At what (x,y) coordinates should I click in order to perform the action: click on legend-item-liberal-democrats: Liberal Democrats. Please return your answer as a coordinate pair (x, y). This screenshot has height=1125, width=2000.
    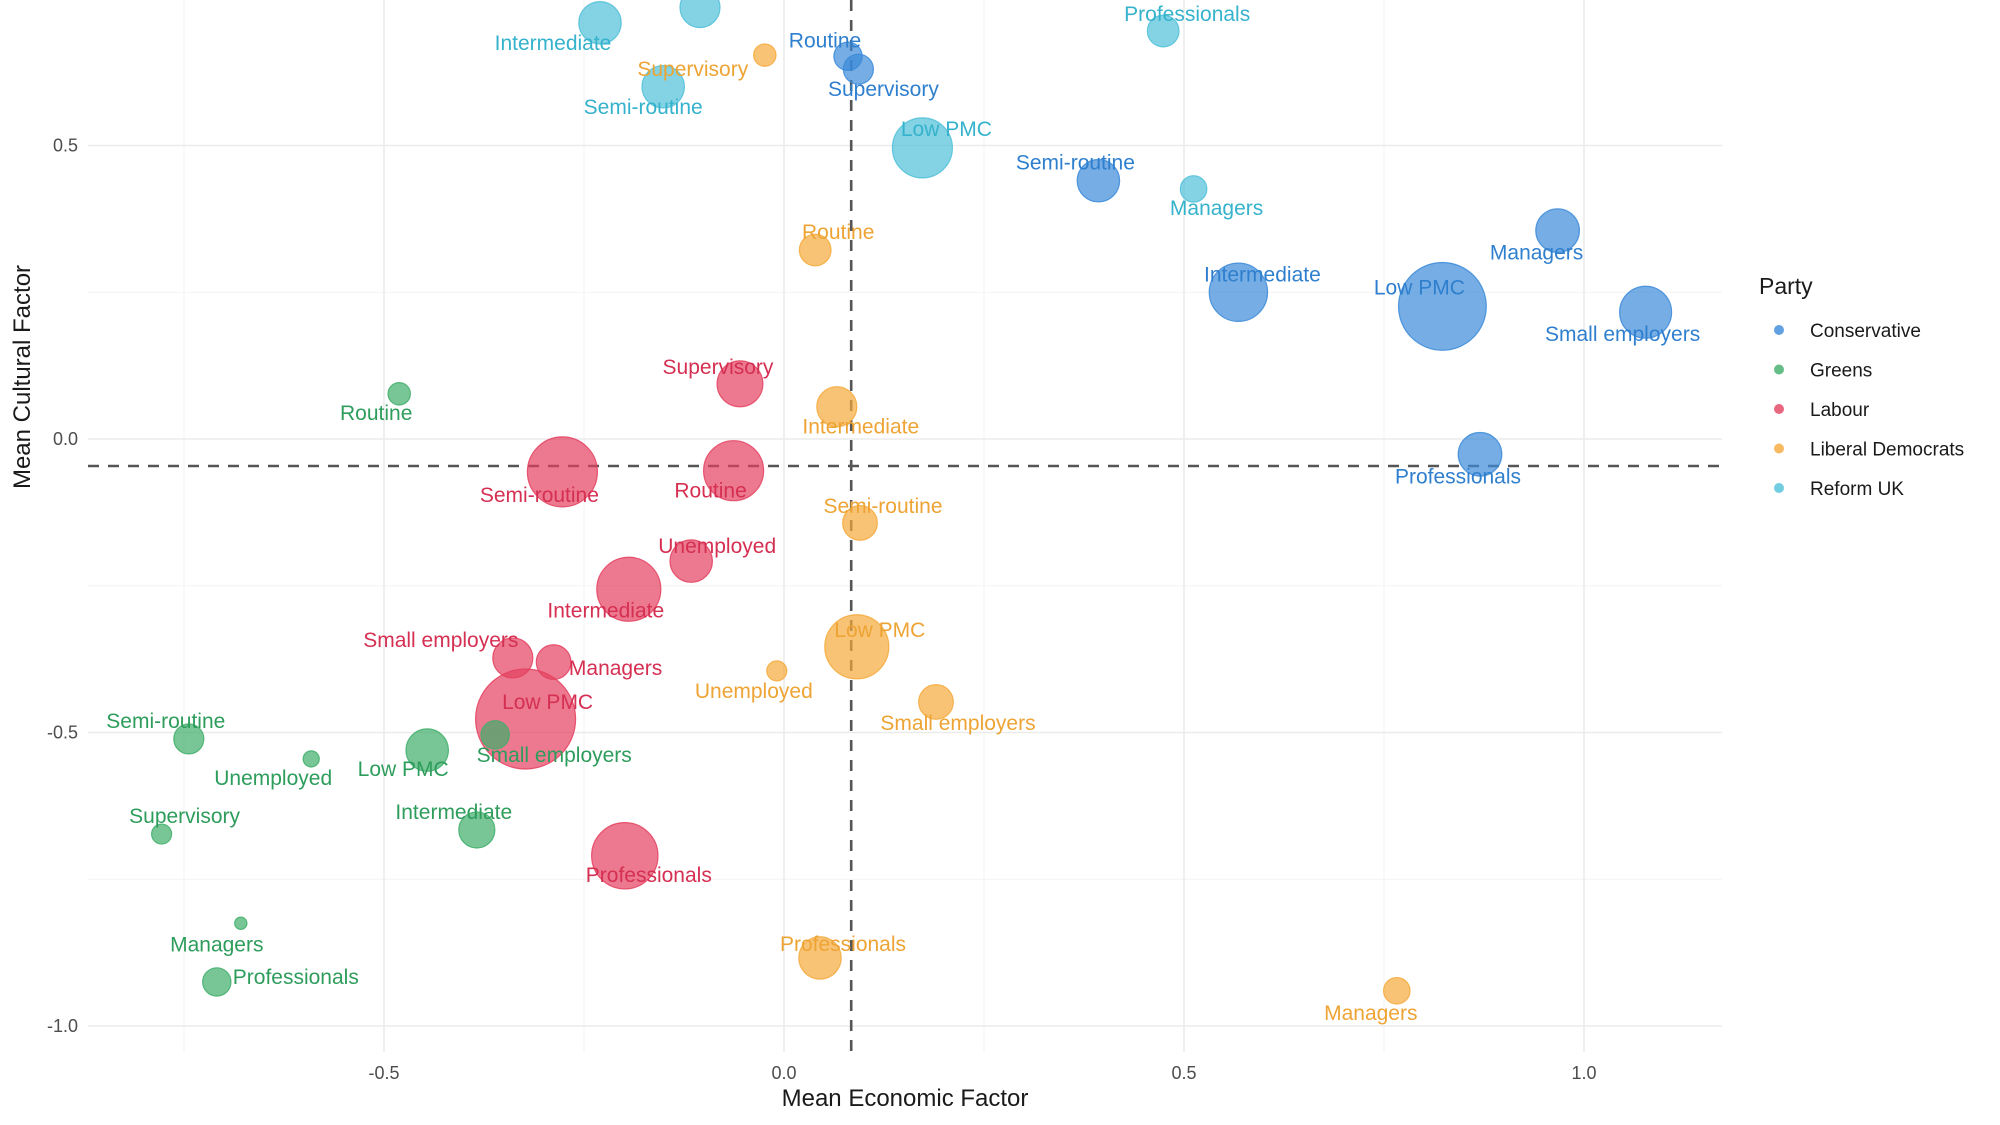
    Looking at the image, I should click on (1869, 450).